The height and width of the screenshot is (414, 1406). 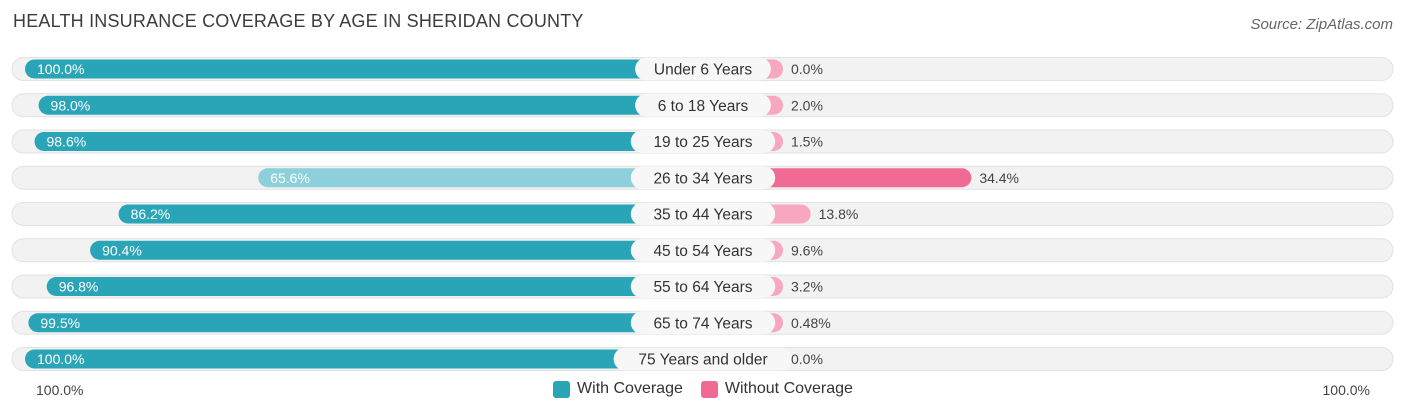 What do you see at coordinates (290, 178) in the screenshot?
I see `value-label-with-coverage: 65.6%` at bounding box center [290, 178].